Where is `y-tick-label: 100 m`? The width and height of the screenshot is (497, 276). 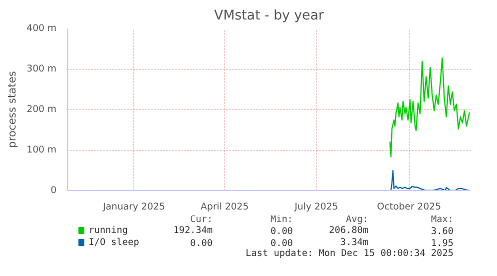 y-tick-label: 100 m is located at coordinates (41, 150).